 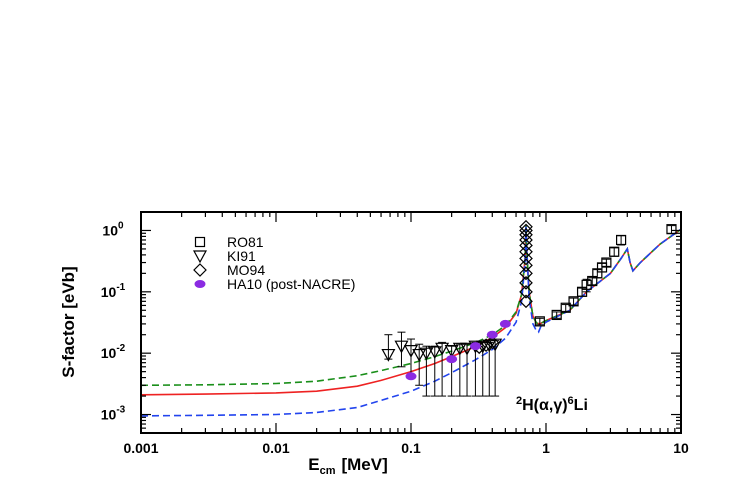 I want to click on annotation-main1: H(, so click(x=531, y=405).